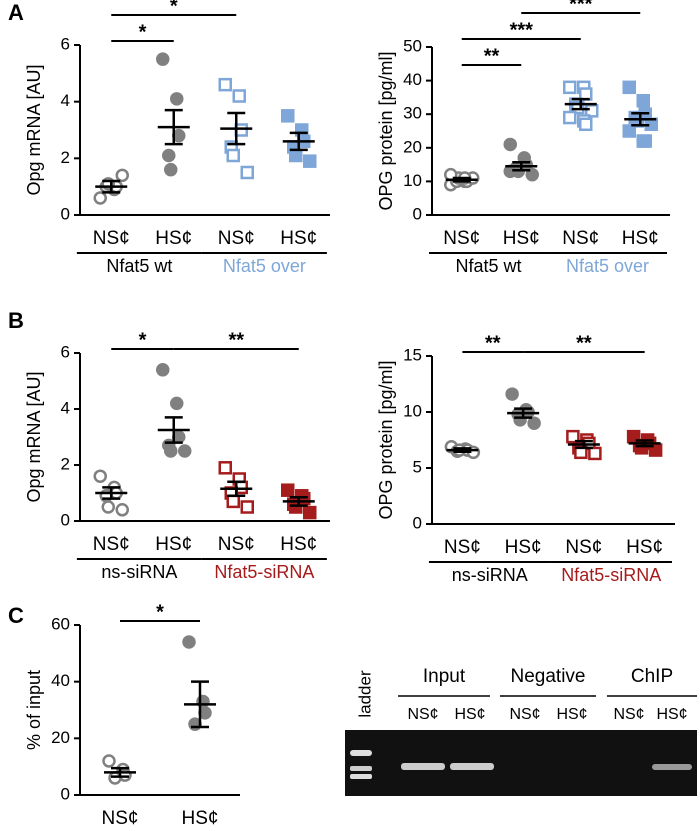 The height and width of the screenshot is (831, 700). Describe the element at coordinates (521, 763) in the screenshot. I see `gel-image` at that location.